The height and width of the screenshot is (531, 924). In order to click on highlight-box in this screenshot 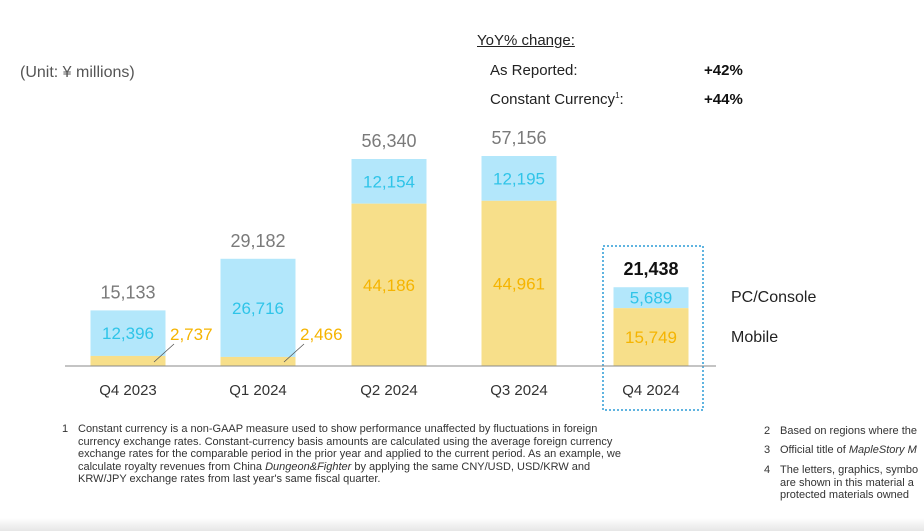, I will do `click(653, 328)`.